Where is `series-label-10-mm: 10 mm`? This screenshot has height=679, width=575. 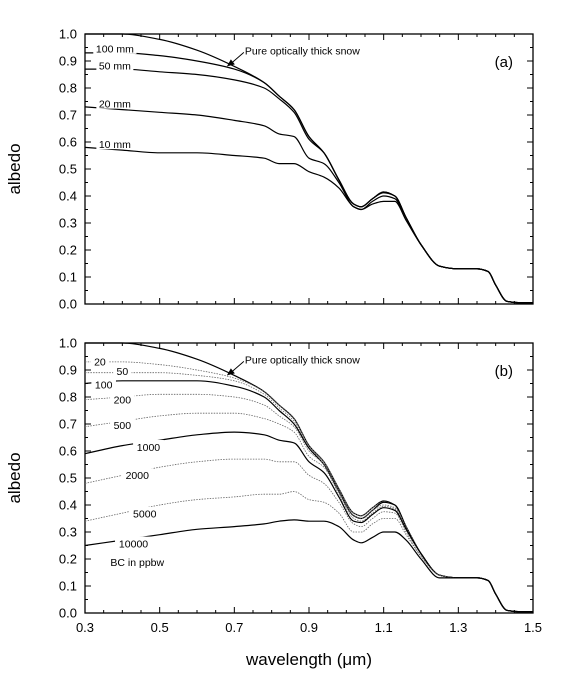
series-label-10-mm: 10 mm is located at coordinates (115, 145).